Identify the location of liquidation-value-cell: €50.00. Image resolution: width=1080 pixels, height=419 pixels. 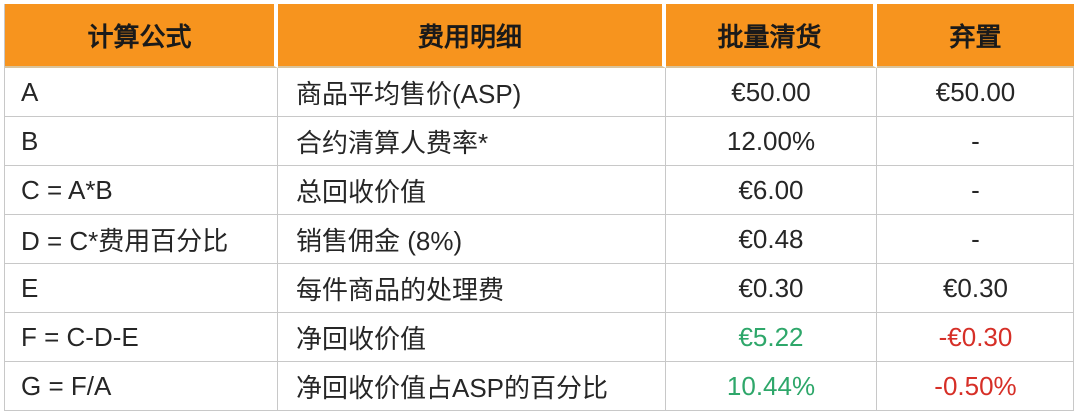
(771, 92).